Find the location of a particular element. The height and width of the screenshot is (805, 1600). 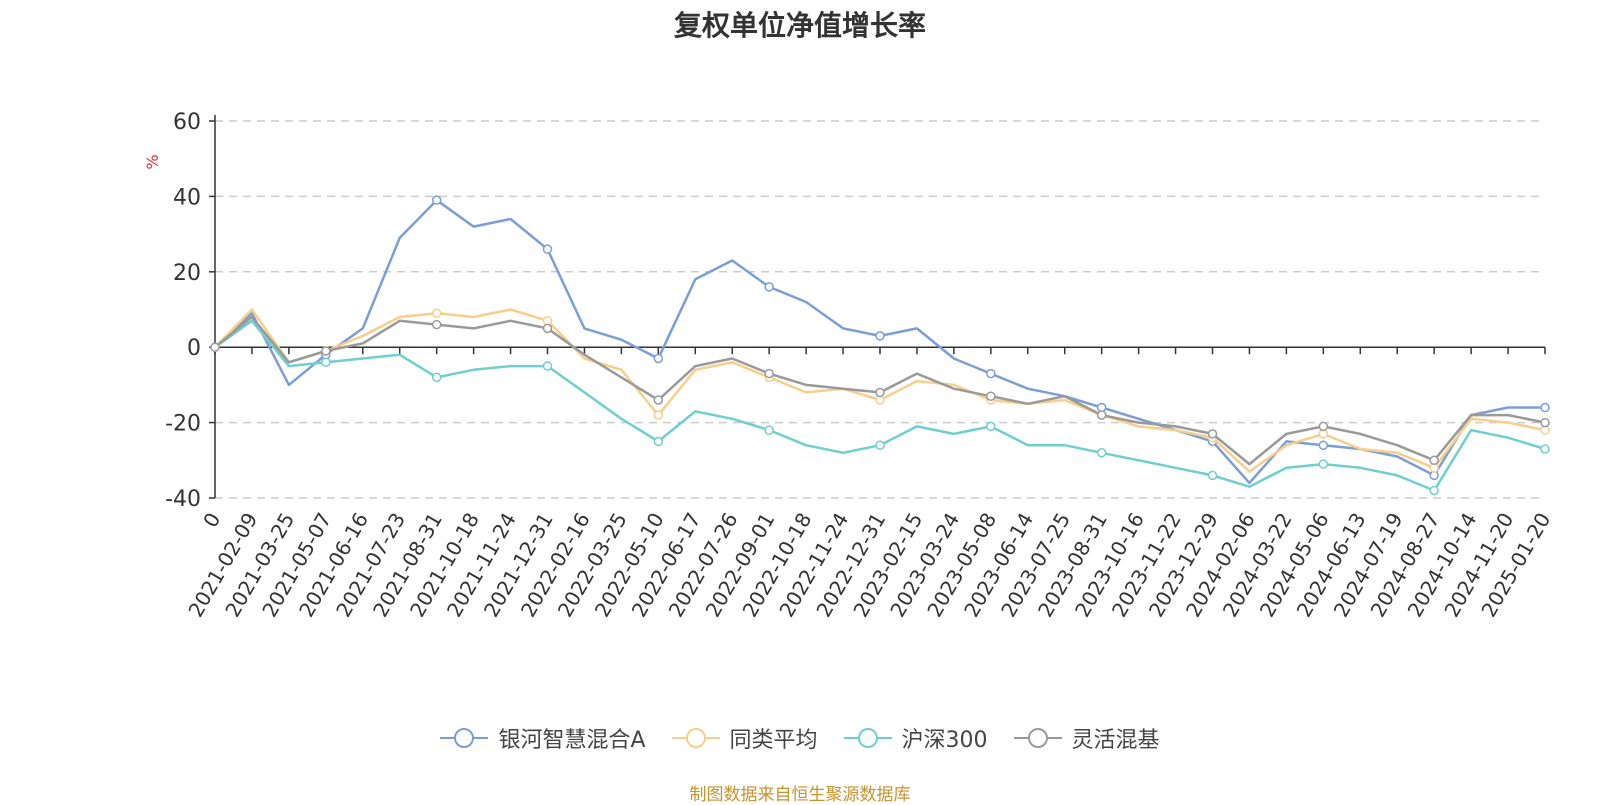

legend-label: 银河智慧混合A is located at coordinates (572, 740).